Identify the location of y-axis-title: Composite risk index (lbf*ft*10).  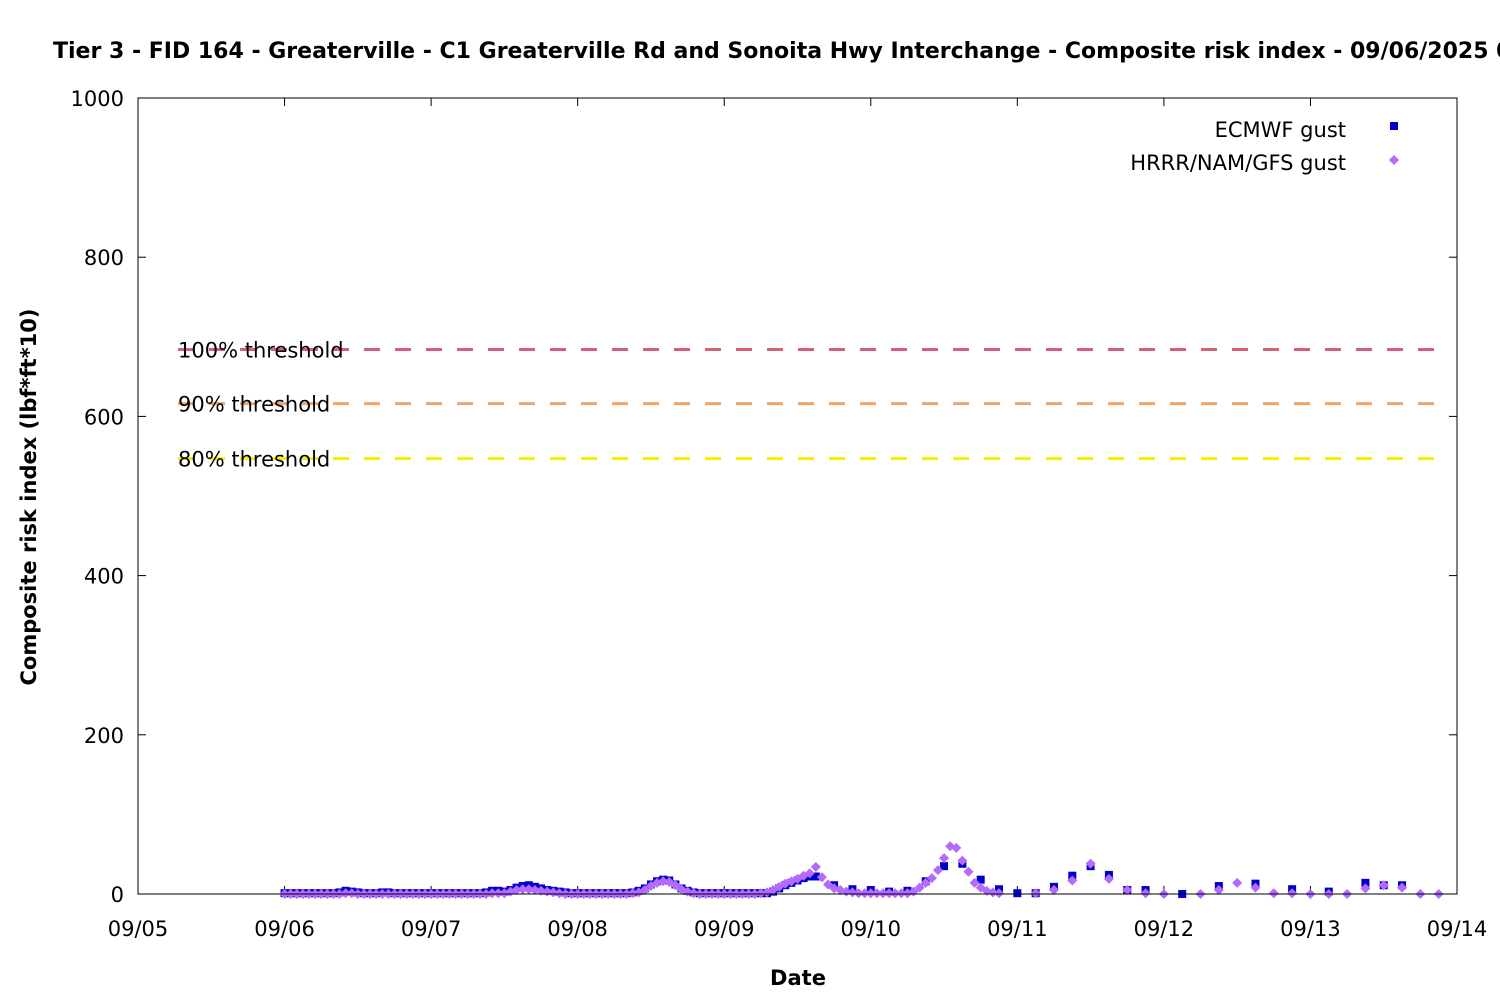
(29, 496).